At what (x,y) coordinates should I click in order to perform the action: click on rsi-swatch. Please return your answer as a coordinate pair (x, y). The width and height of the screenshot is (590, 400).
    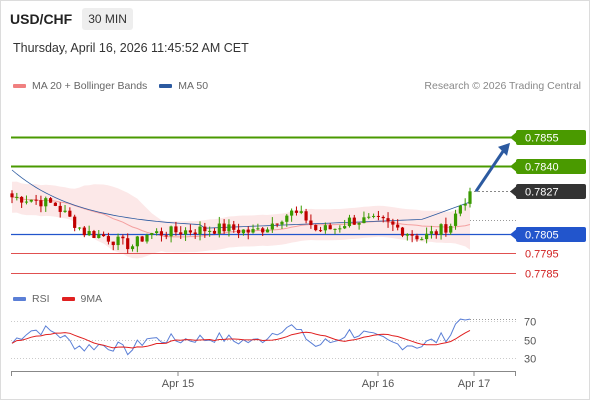
    Looking at the image, I should click on (19, 299).